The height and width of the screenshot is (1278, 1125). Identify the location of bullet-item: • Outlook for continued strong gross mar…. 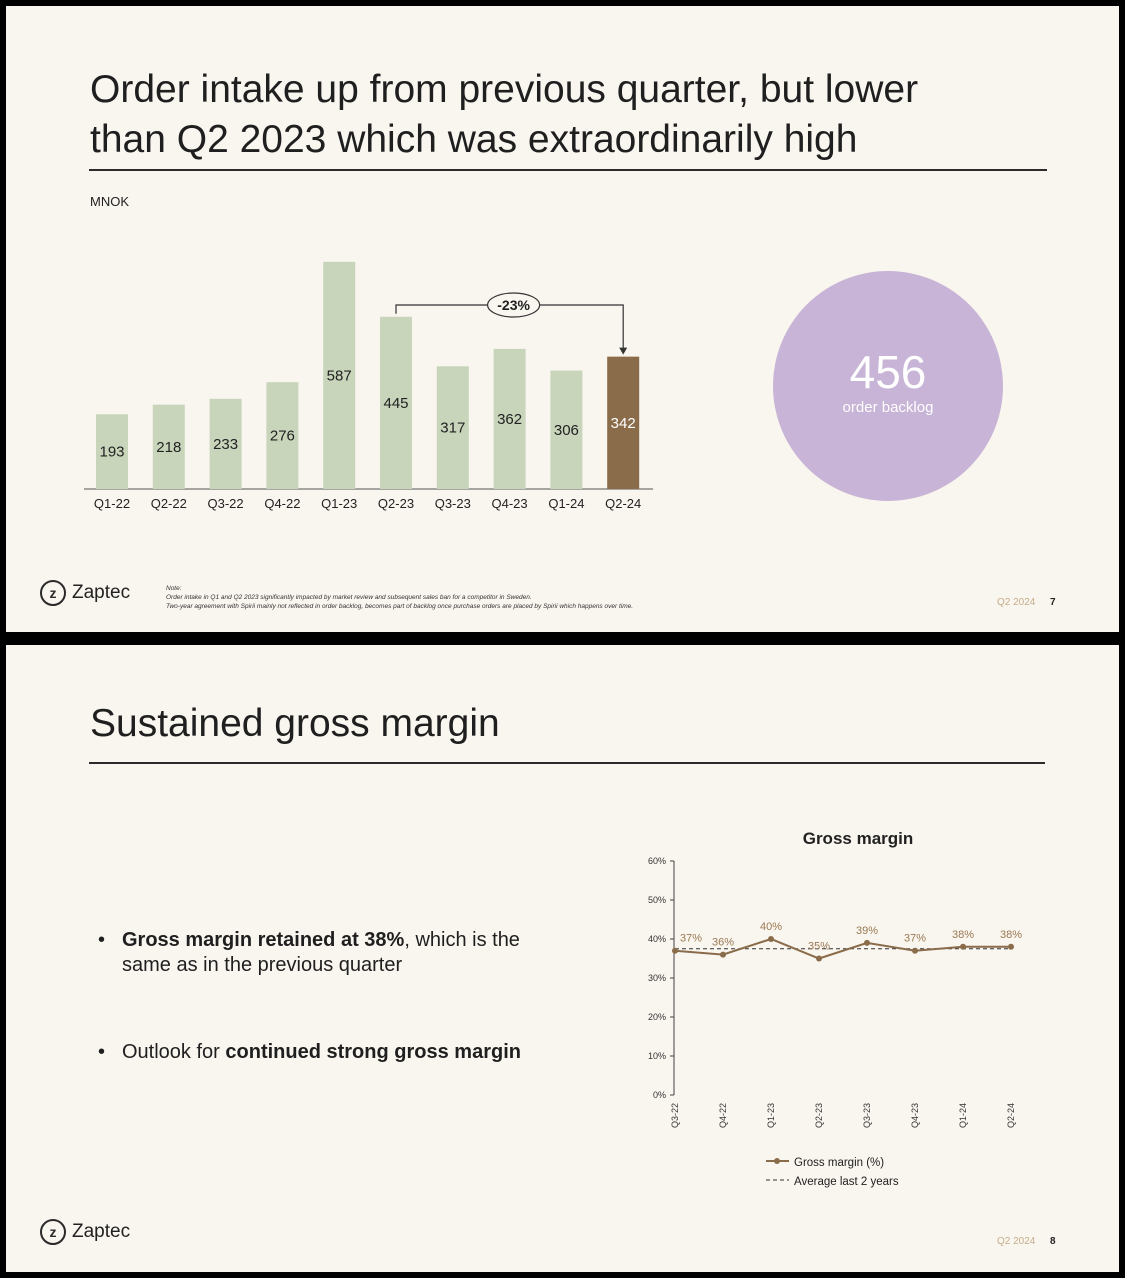
(333, 1052).